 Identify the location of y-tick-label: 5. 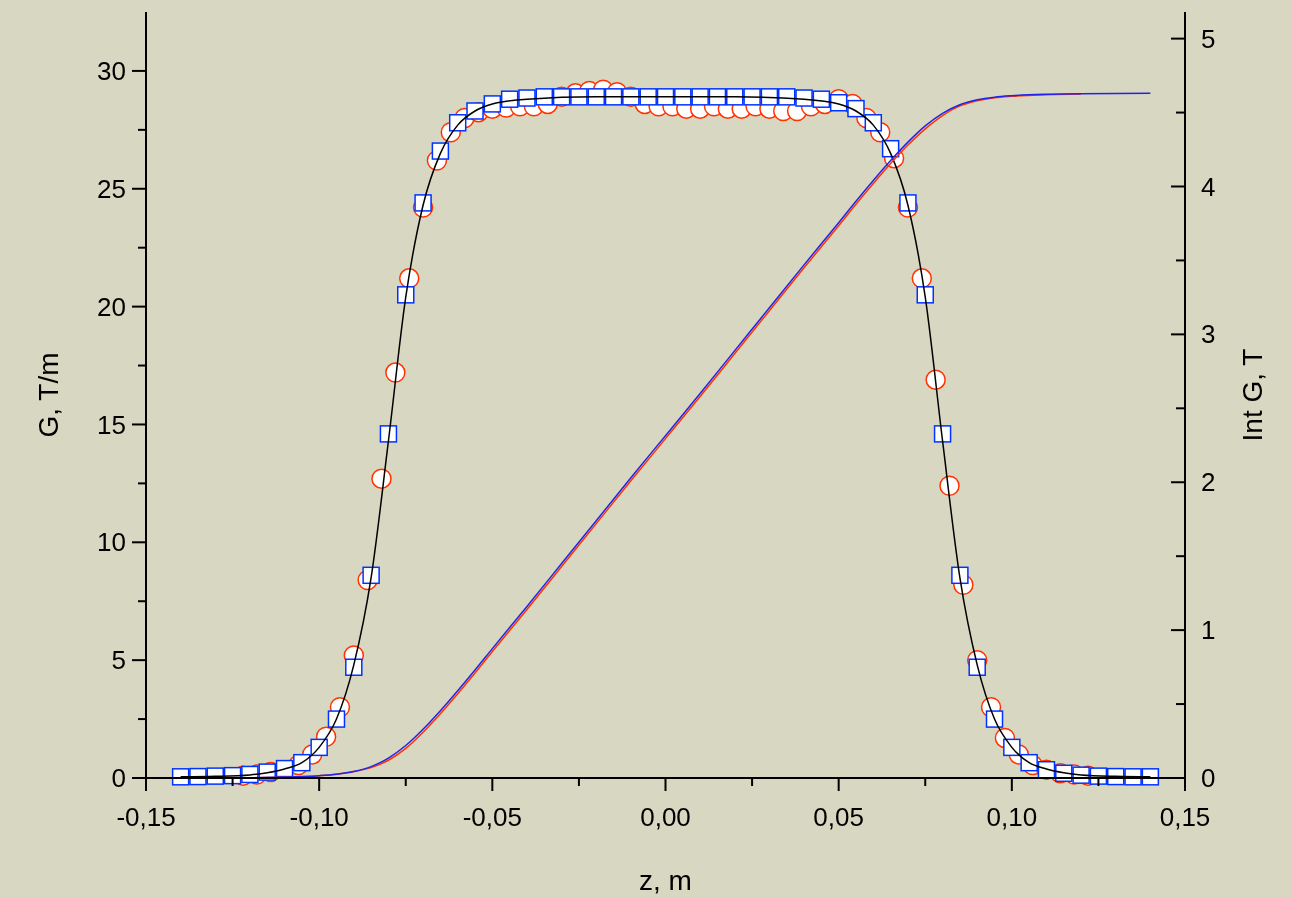
(118, 660).